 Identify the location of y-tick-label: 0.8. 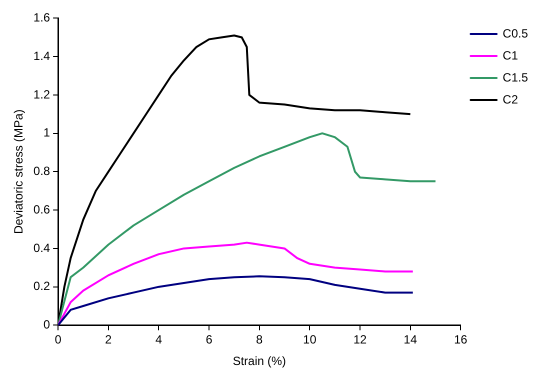
(41, 171).